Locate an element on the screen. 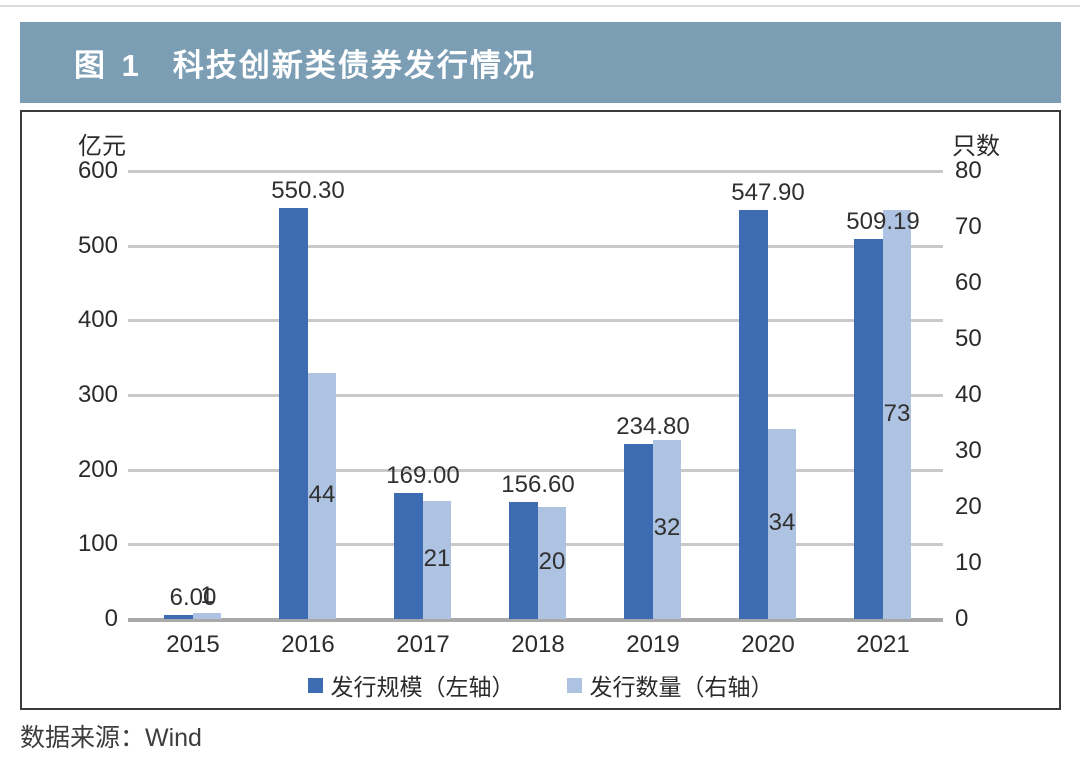 The image size is (1080, 759). legend-label-issuance-count: 发行数量（右轴） is located at coordinates (681, 687).